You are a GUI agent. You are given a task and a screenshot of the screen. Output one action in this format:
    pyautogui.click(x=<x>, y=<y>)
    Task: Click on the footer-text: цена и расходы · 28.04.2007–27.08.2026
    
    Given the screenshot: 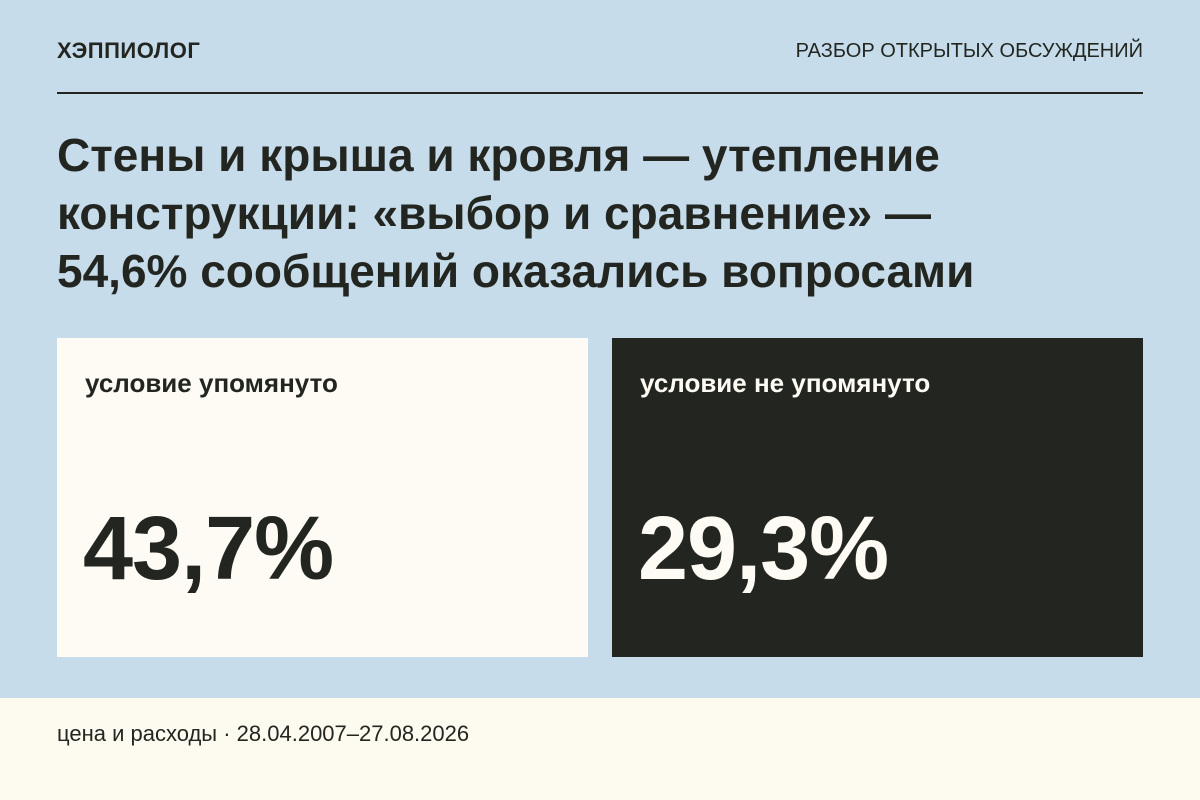 What is the action you would take?
    pyautogui.click(x=263, y=733)
    